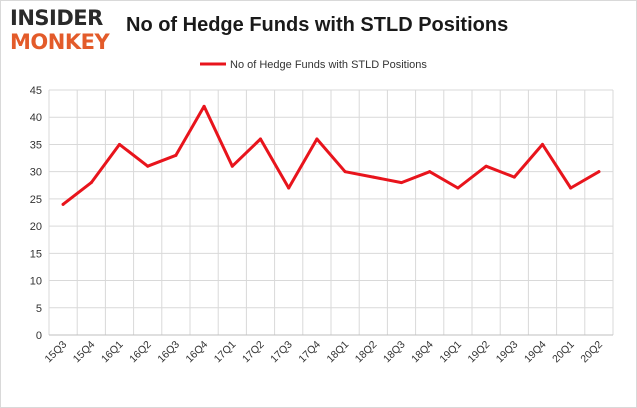 The image size is (637, 408). What do you see at coordinates (36, 282) in the screenshot?
I see `y-tick-label: 10` at bounding box center [36, 282].